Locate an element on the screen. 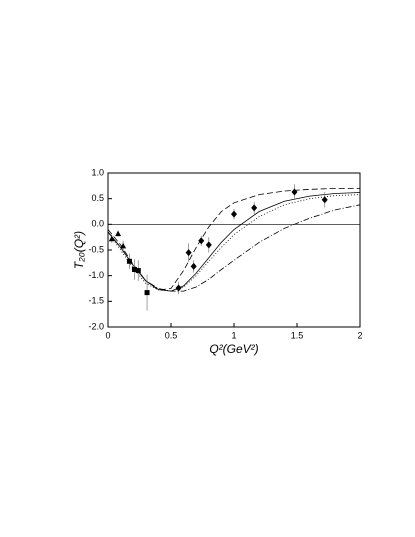 The height and width of the screenshot is (537, 415). x-tick-label: 1 is located at coordinates (233, 335).